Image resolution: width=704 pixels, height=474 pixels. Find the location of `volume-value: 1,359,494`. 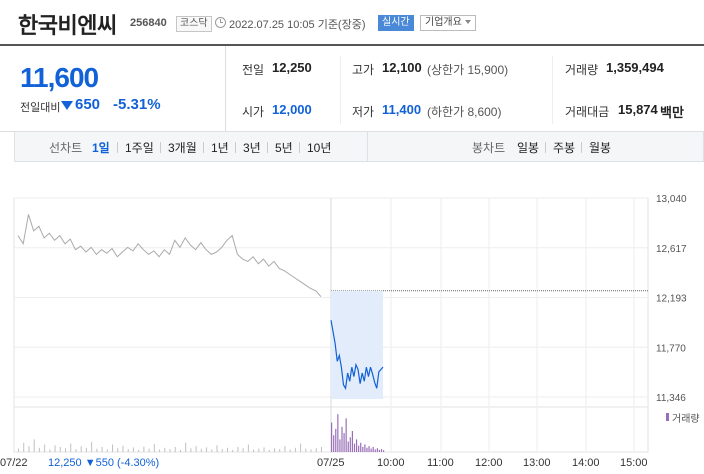

volume-value: 1,359,494 is located at coordinates (635, 67).